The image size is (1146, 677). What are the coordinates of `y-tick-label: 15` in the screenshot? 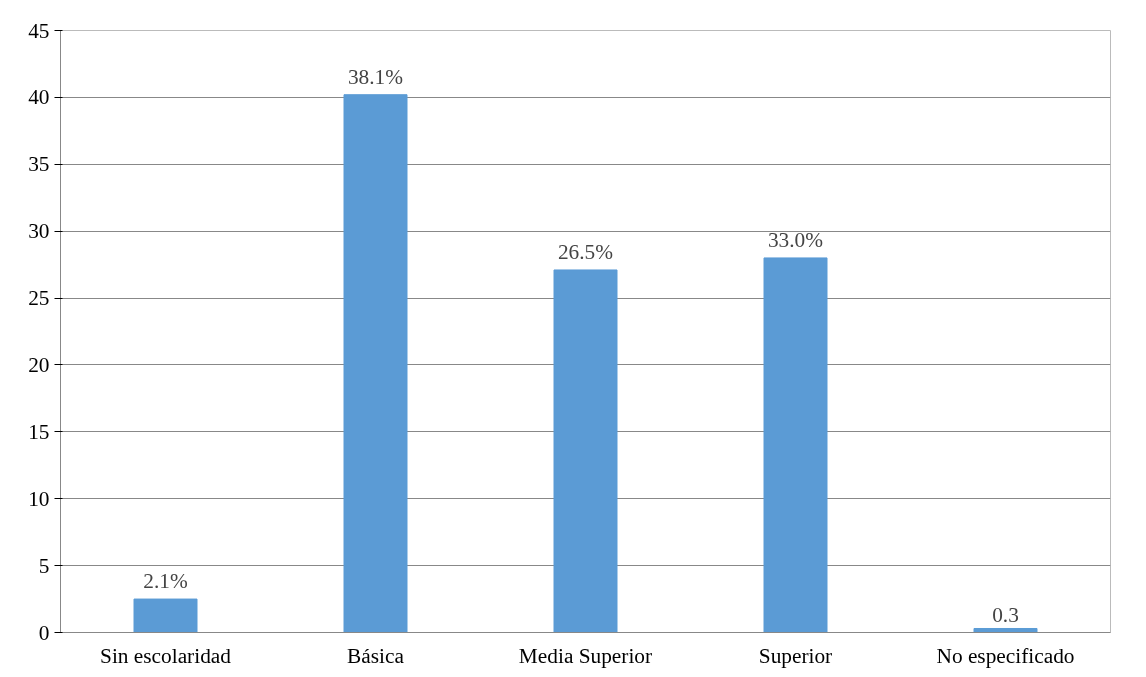 It's located at (39, 431).